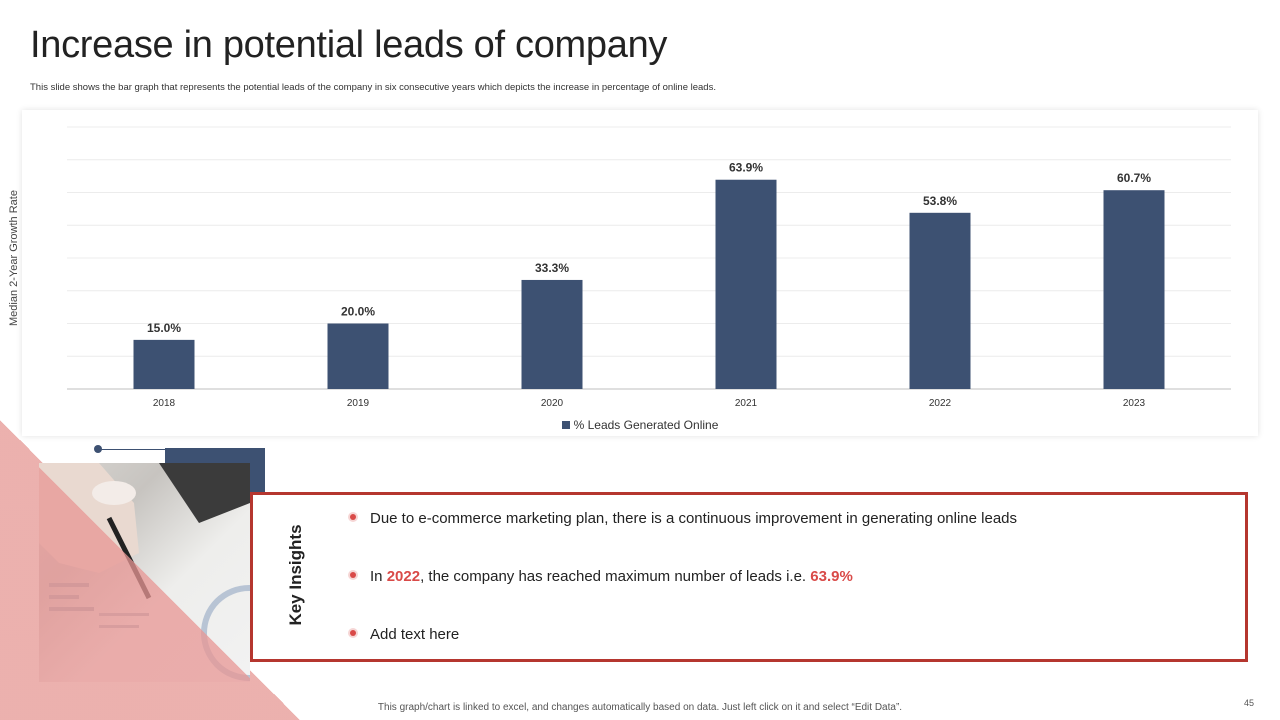 This screenshot has height=720, width=1280. Describe the element at coordinates (746, 168) in the screenshot. I see `data-label-2021: 63.9%` at that location.